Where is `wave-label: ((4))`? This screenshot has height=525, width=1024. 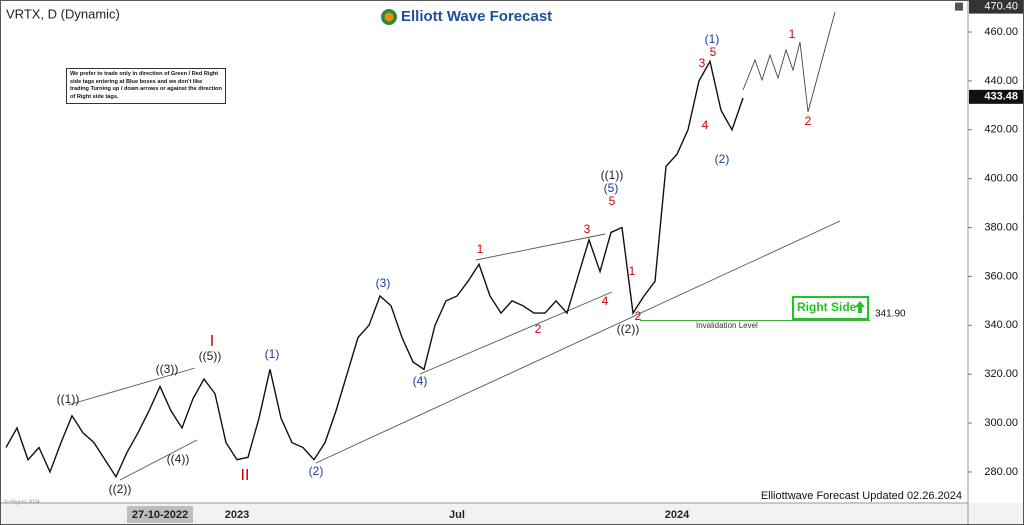
wave-label: ((4)) is located at coordinates (178, 459).